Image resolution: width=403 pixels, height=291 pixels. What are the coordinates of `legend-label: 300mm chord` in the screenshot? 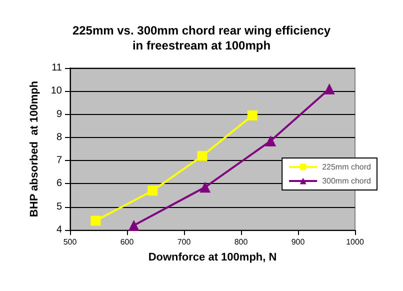 It's located at (347, 181).